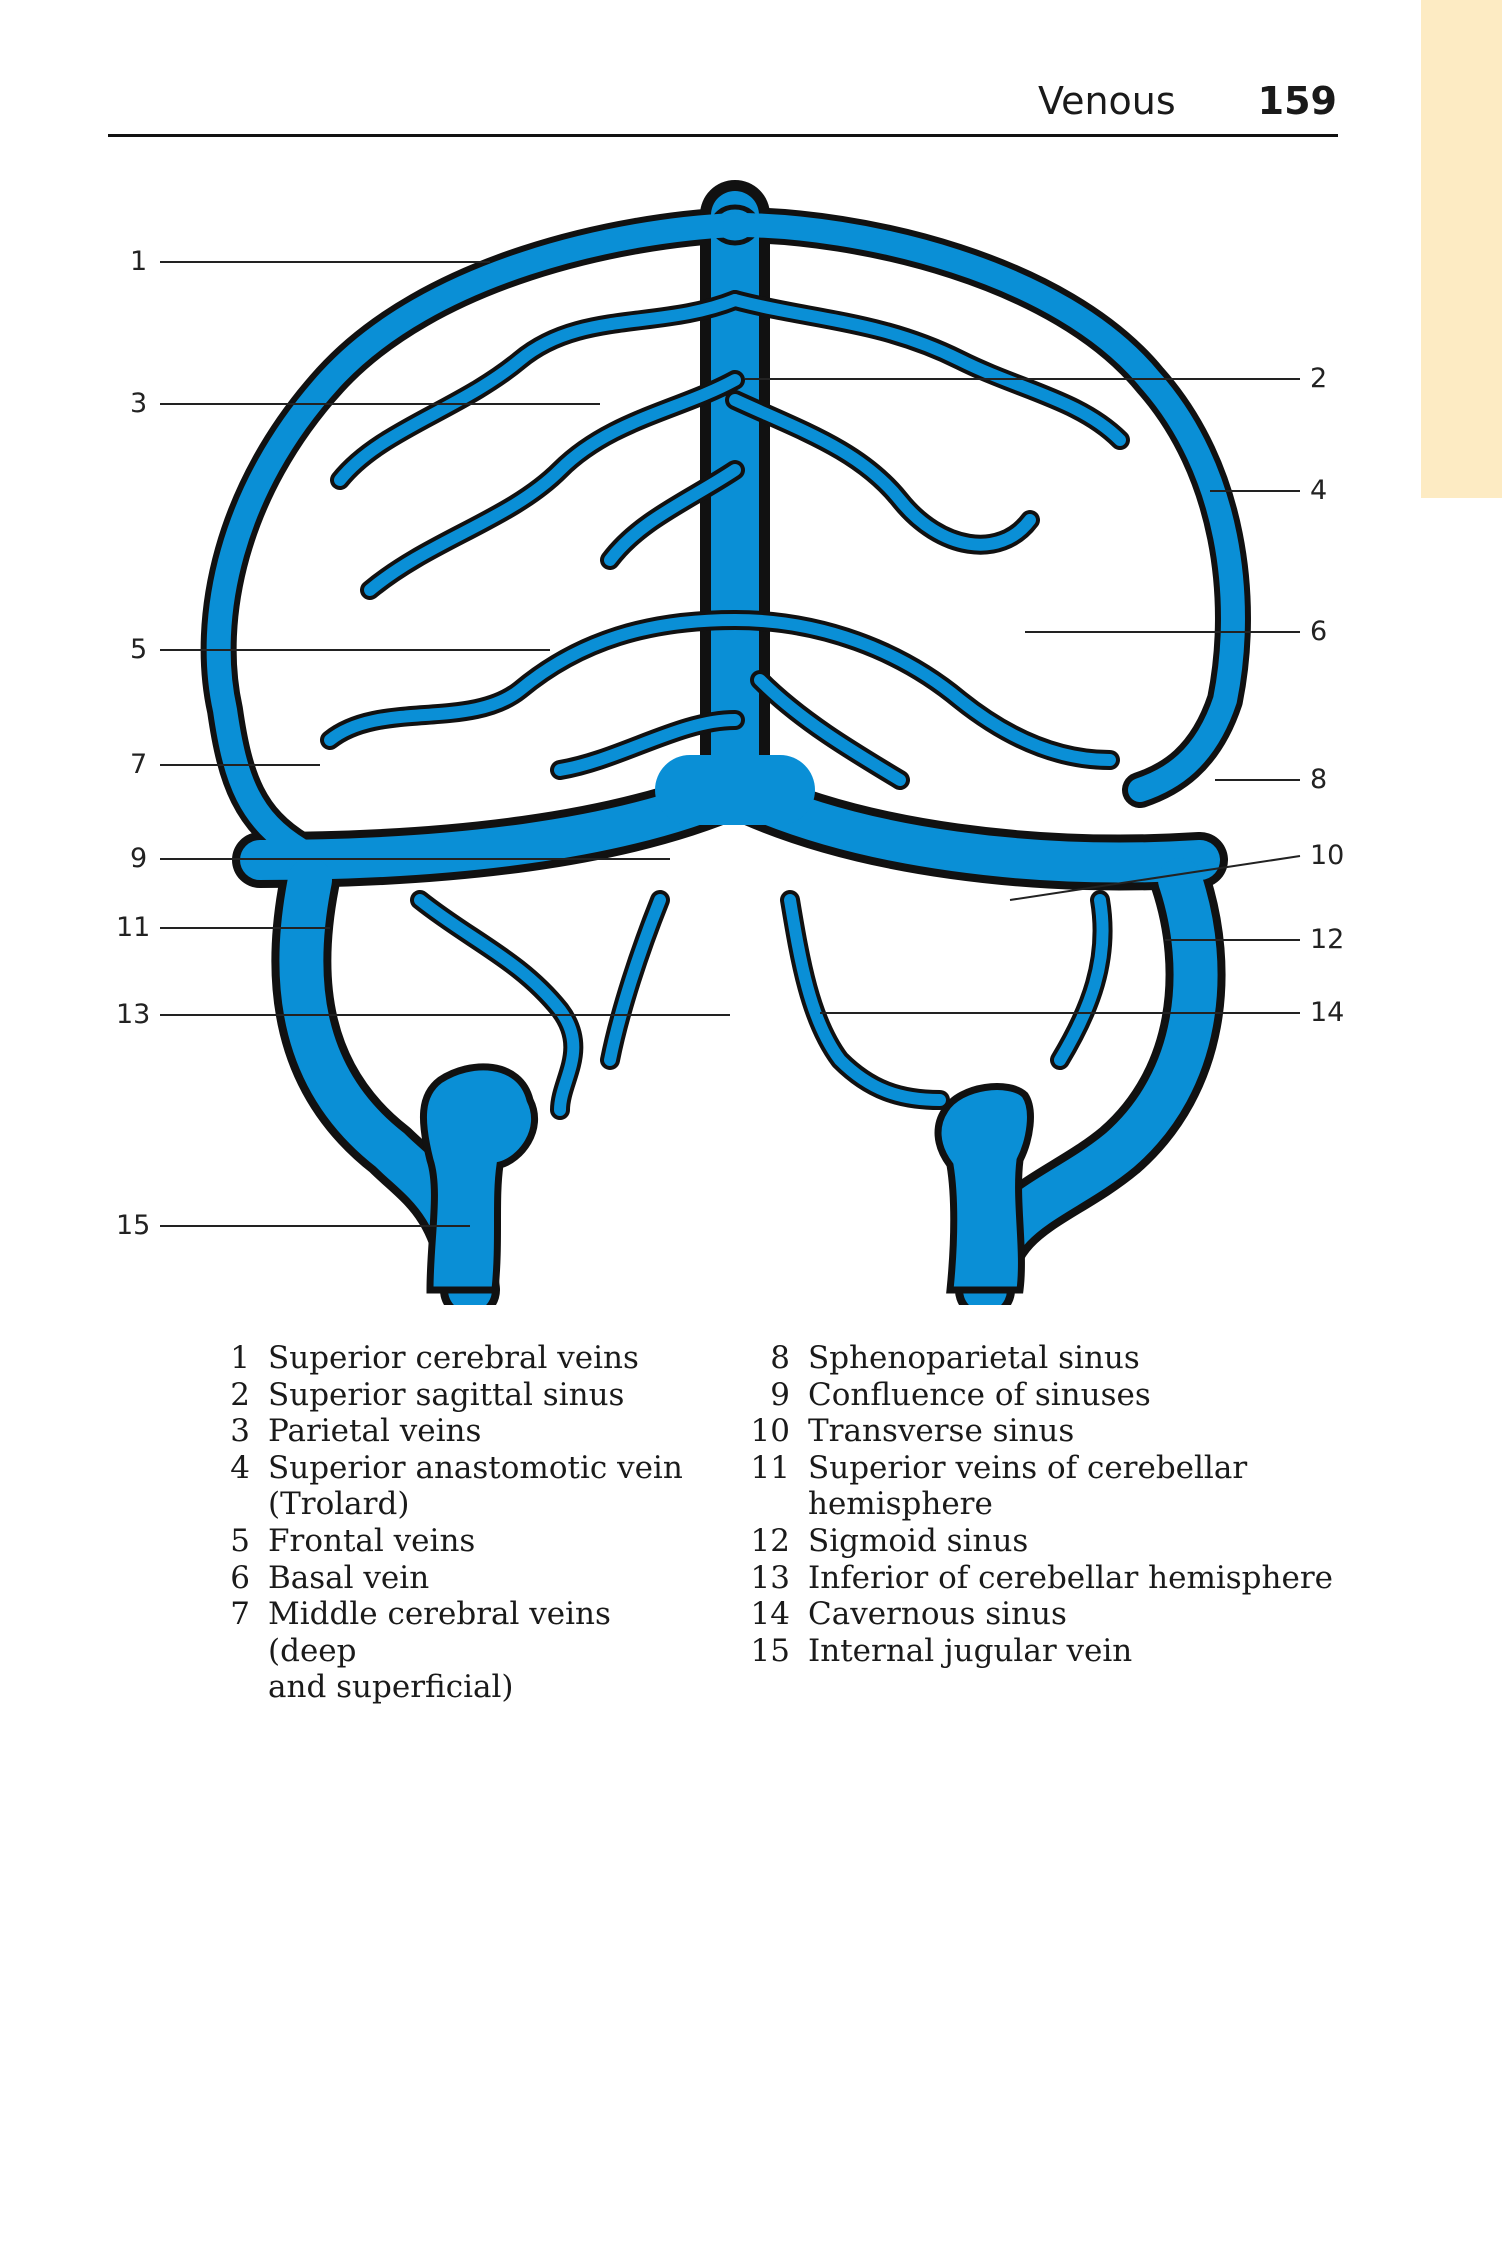  What do you see at coordinates (770, 1614) in the screenshot?
I see `legend-number: 14` at bounding box center [770, 1614].